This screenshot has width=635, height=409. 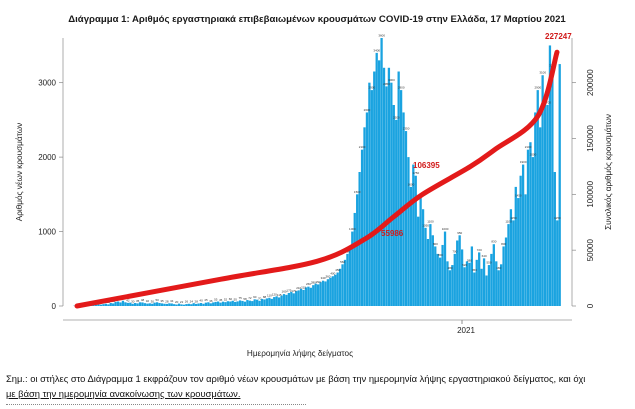 I want to click on bar-value-label: 2500, so click(x=396, y=117).